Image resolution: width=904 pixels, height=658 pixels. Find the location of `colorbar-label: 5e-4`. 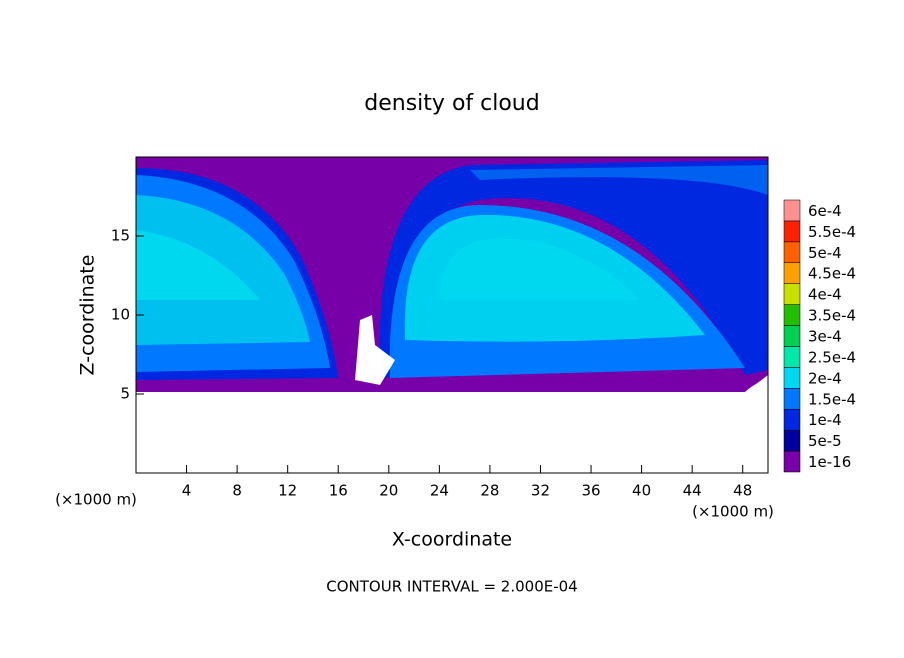

colorbar-label: 5e-4 is located at coordinates (825, 253).